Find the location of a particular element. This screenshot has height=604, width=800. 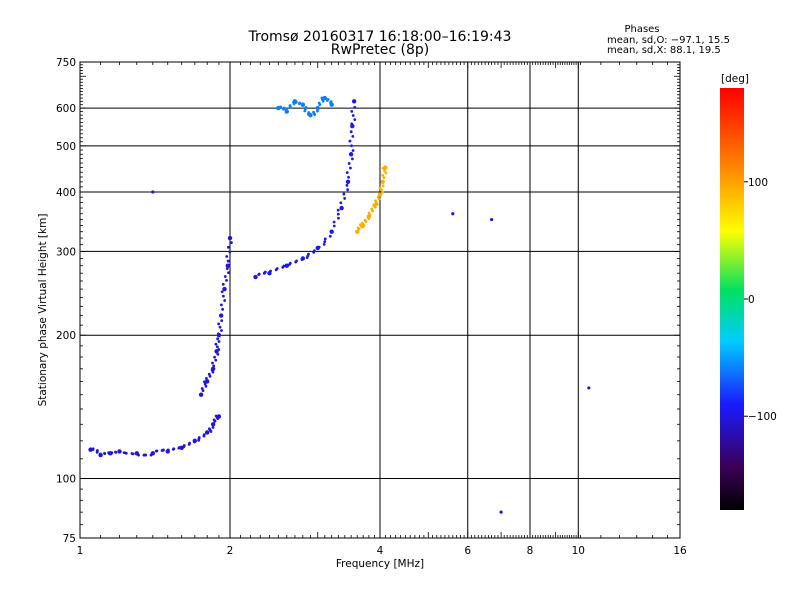

stats-heading: Phases is located at coordinates (641, 29).